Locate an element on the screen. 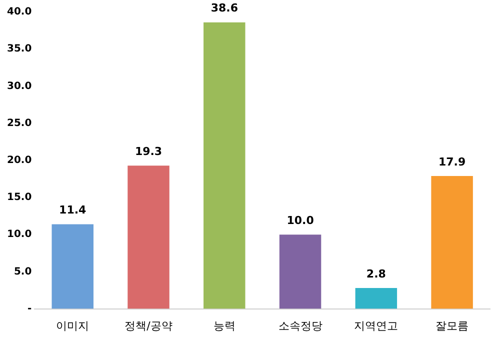 The width and height of the screenshot is (500, 340). y-tick-label: 5.0 is located at coordinates (23, 272).